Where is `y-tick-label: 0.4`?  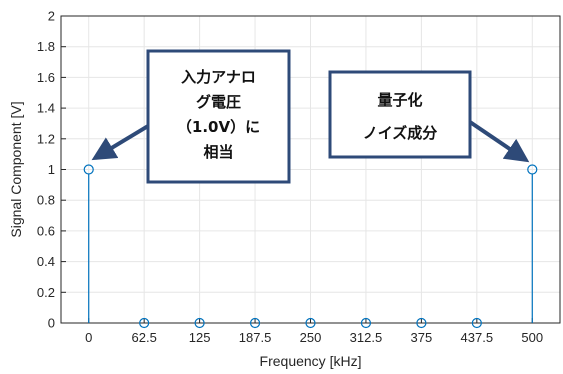 y-tick-label: 0.4 is located at coordinates (46, 261).